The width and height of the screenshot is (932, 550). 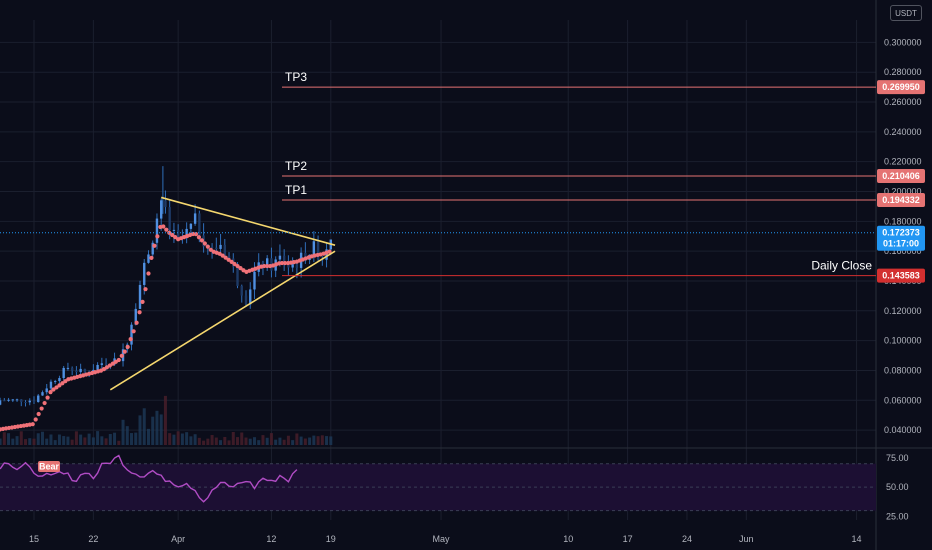 I want to click on triangle-upper-line, so click(x=248, y=221).